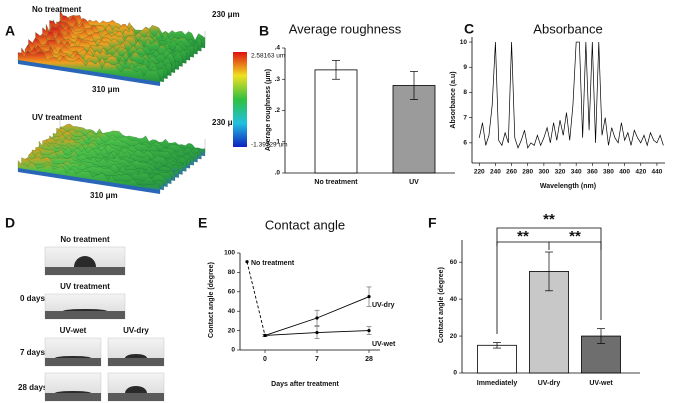 This screenshot has height=403, width=675. What do you see at coordinates (265, 359) in the screenshot?
I see `x-tick-label: 0` at bounding box center [265, 359].